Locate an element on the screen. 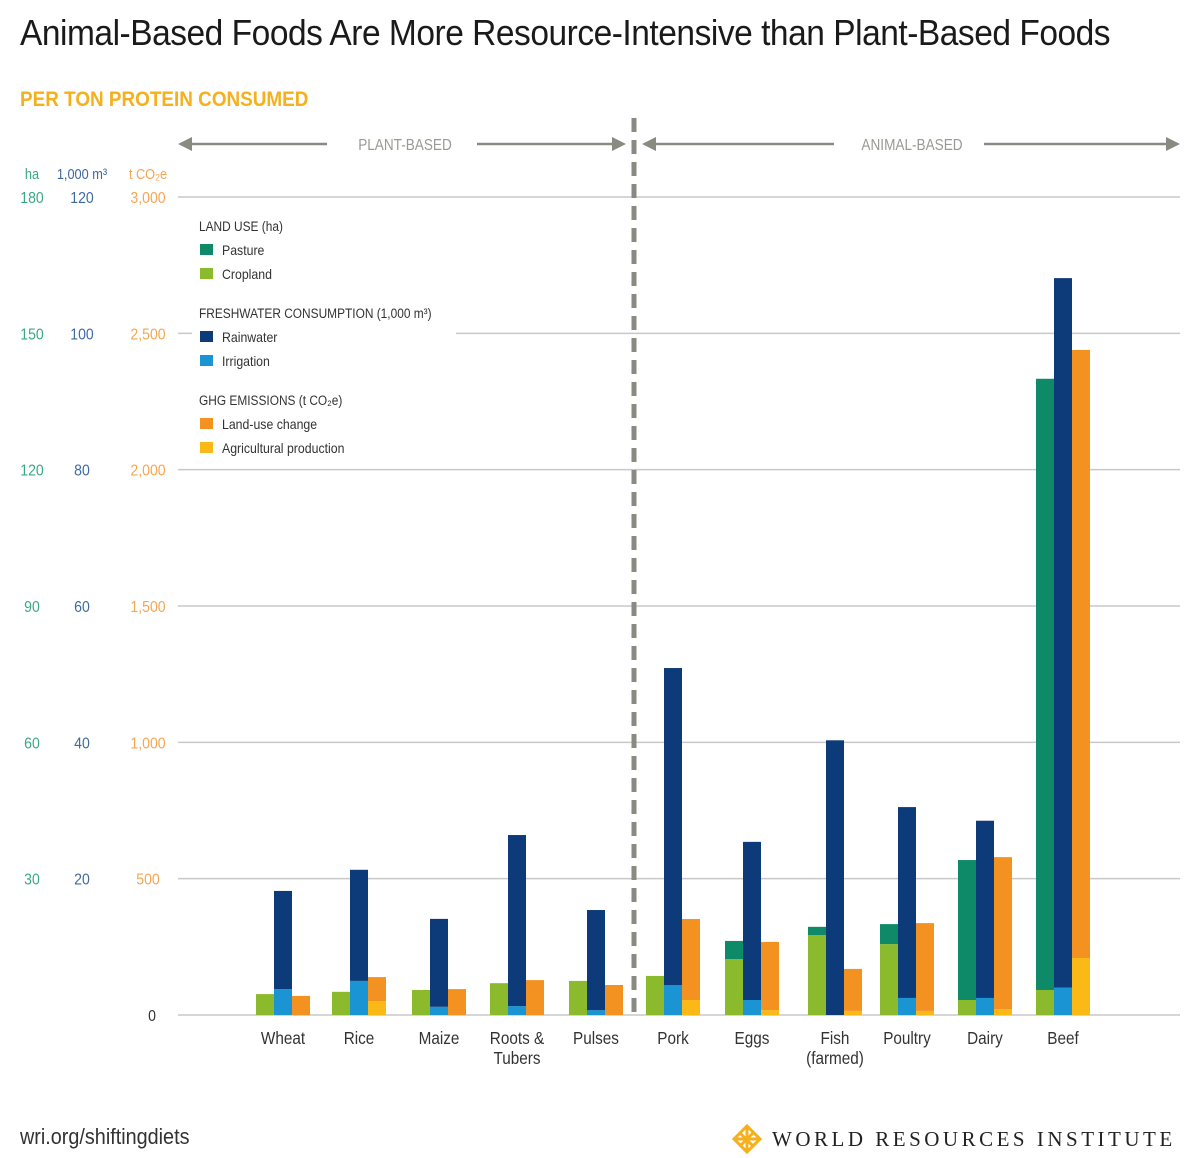 The height and width of the screenshot is (1158, 1200). legend-label: Cropland is located at coordinates (247, 274).